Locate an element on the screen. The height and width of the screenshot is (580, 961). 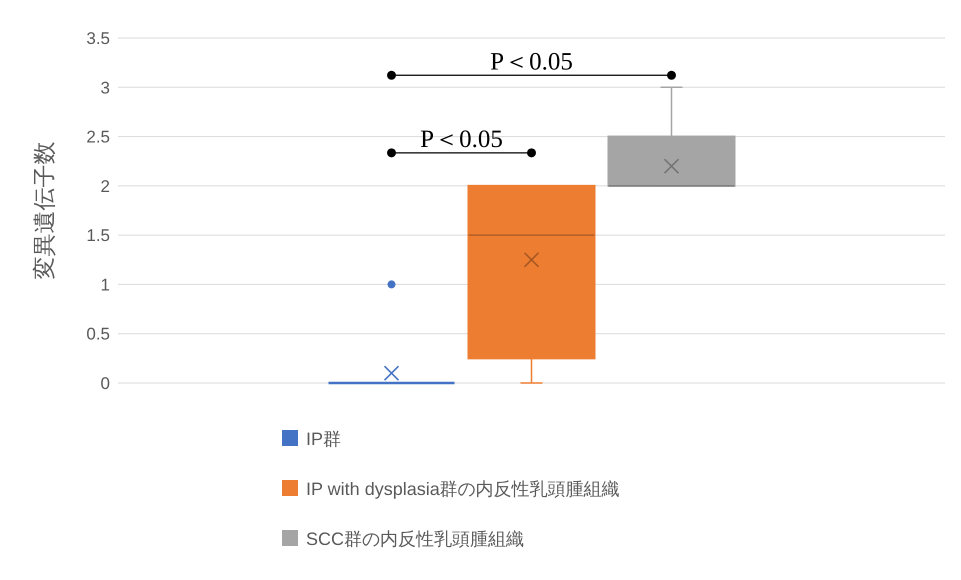
y-tick-label: 2 is located at coordinates (105, 186).